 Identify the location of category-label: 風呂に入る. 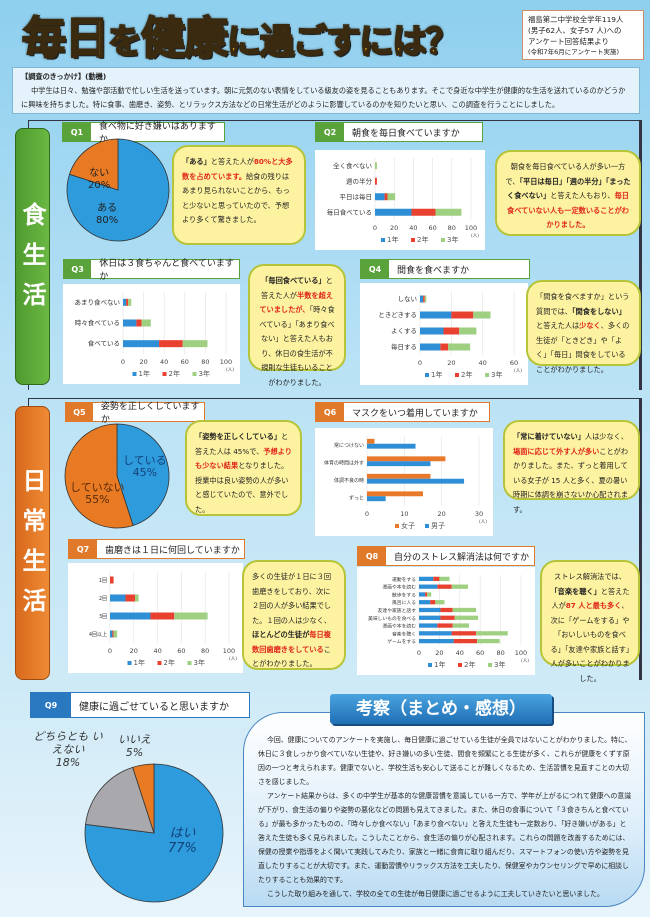
(404, 603).